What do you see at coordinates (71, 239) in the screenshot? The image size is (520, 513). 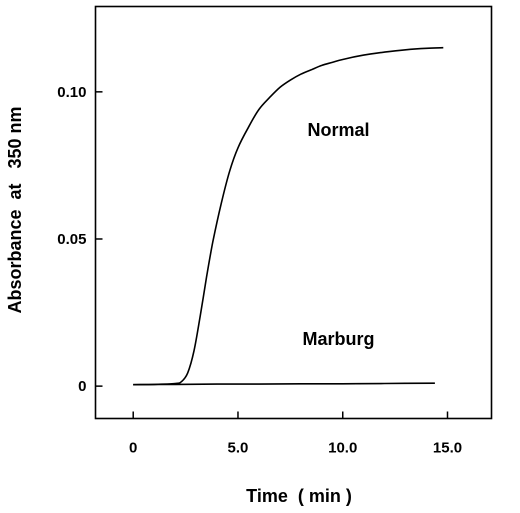 I see `y-tick-label: 0.05` at bounding box center [71, 239].